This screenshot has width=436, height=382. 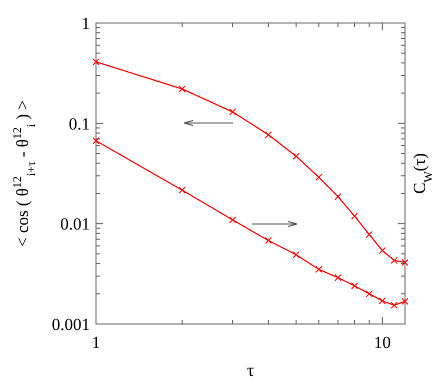 What do you see at coordinates (75, 224) in the screenshot?
I see `y-tick-label: 0.01` at bounding box center [75, 224].